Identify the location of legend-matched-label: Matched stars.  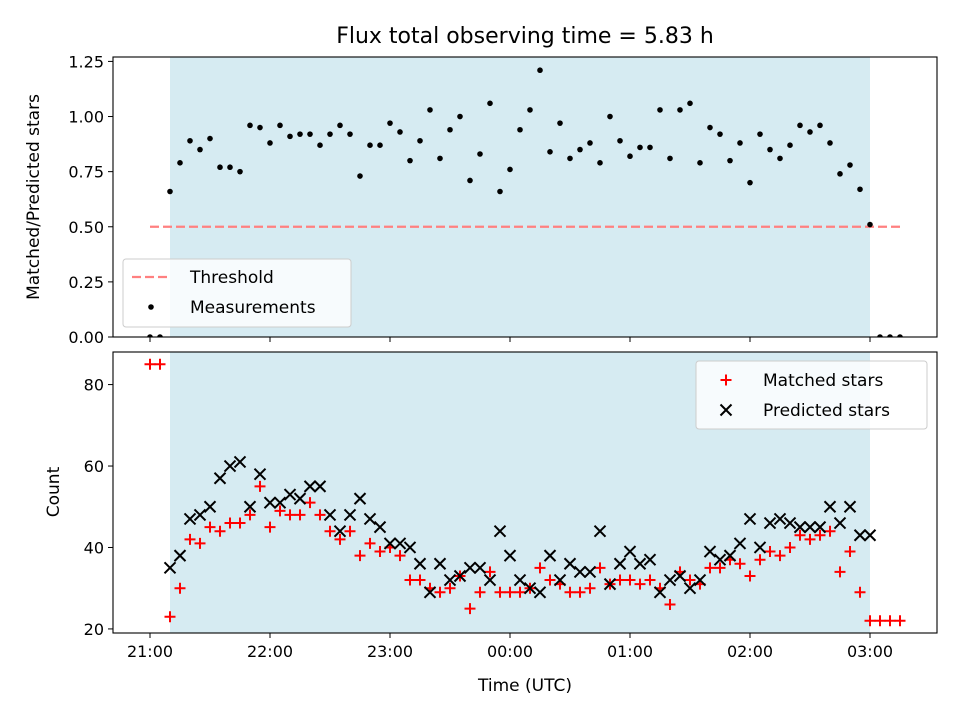
(823, 381).